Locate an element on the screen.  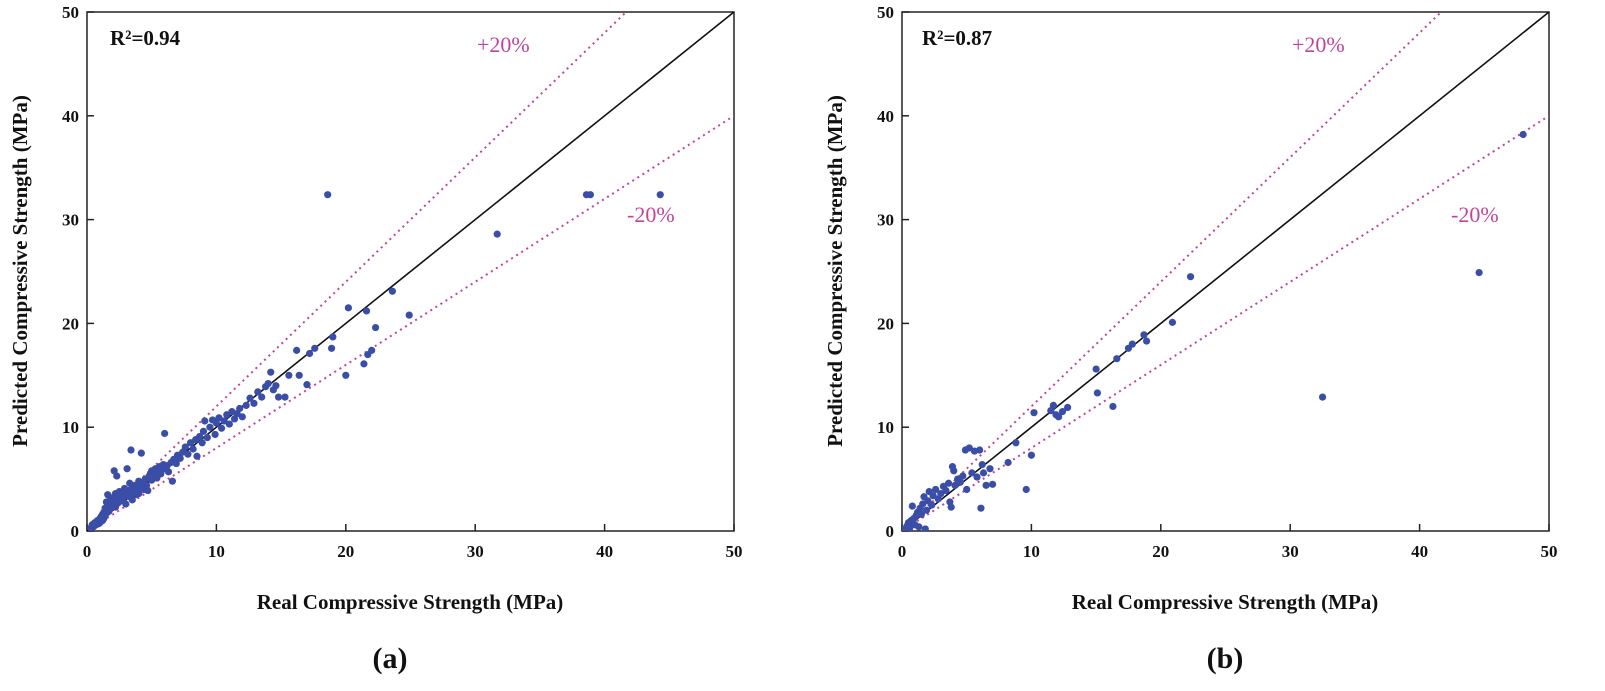
y-tick-label: 20 is located at coordinates (70, 323).